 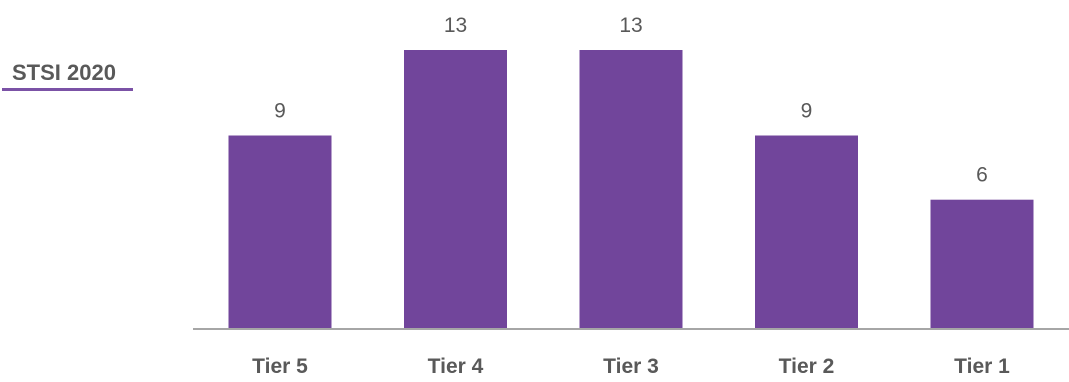 What do you see at coordinates (280, 366) in the screenshot?
I see `x-tick-label: Tier 5` at bounding box center [280, 366].